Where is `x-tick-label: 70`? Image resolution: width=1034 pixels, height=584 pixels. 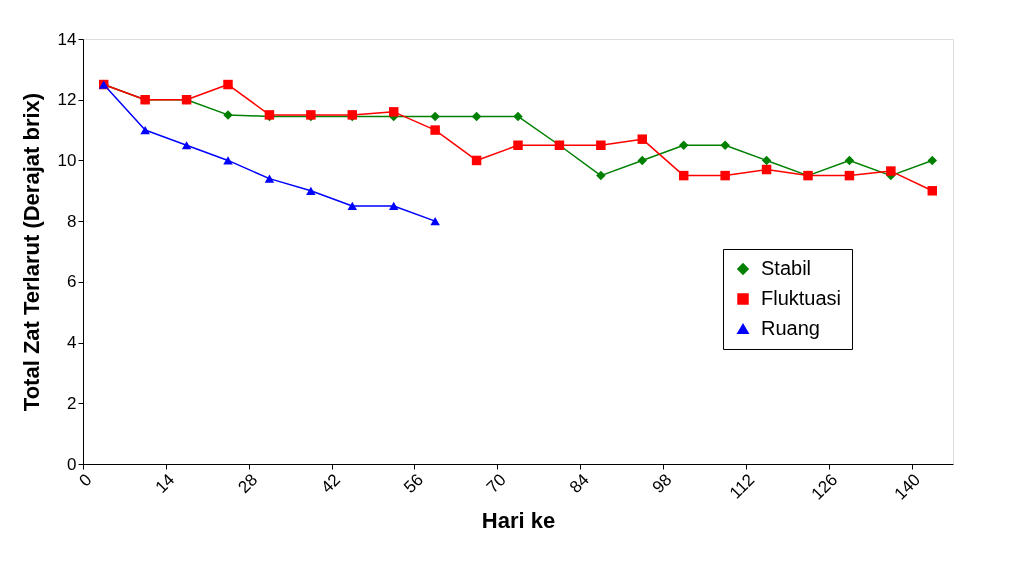
x-tick-label: 70 is located at coordinates (496, 483).